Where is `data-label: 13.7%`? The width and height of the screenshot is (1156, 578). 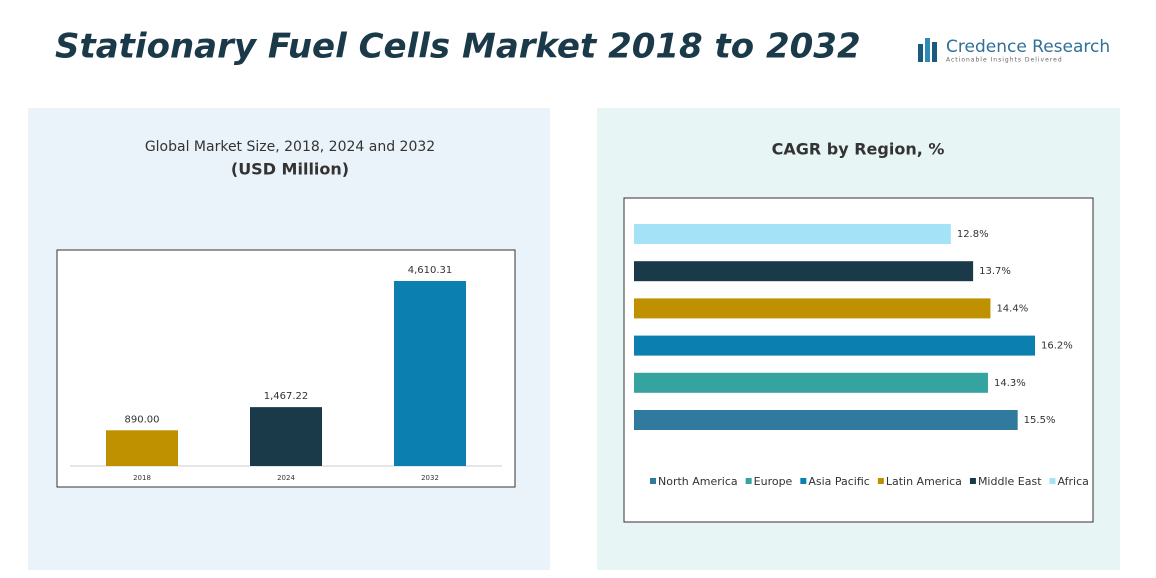
data-label: 13.7% is located at coordinates (995, 271).